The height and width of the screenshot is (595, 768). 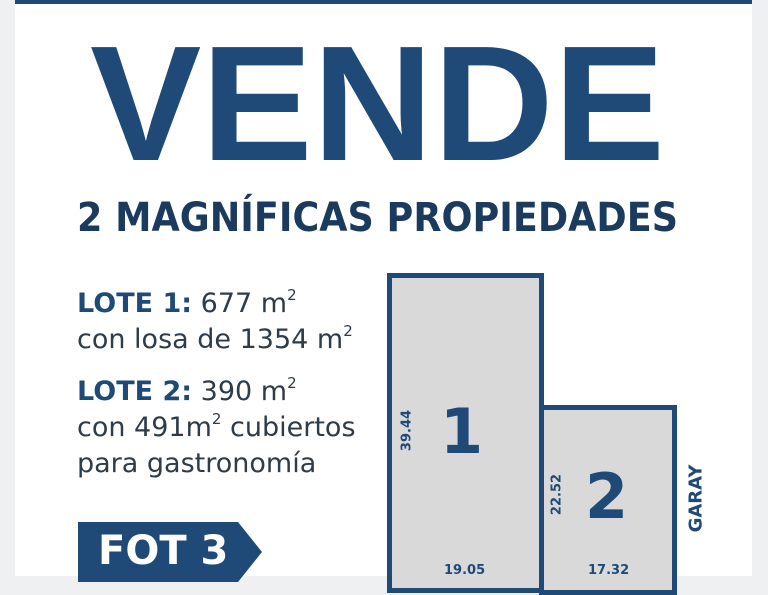 What do you see at coordinates (244, 391) in the screenshot?
I see `lot2-area: 390 m` at bounding box center [244, 391].